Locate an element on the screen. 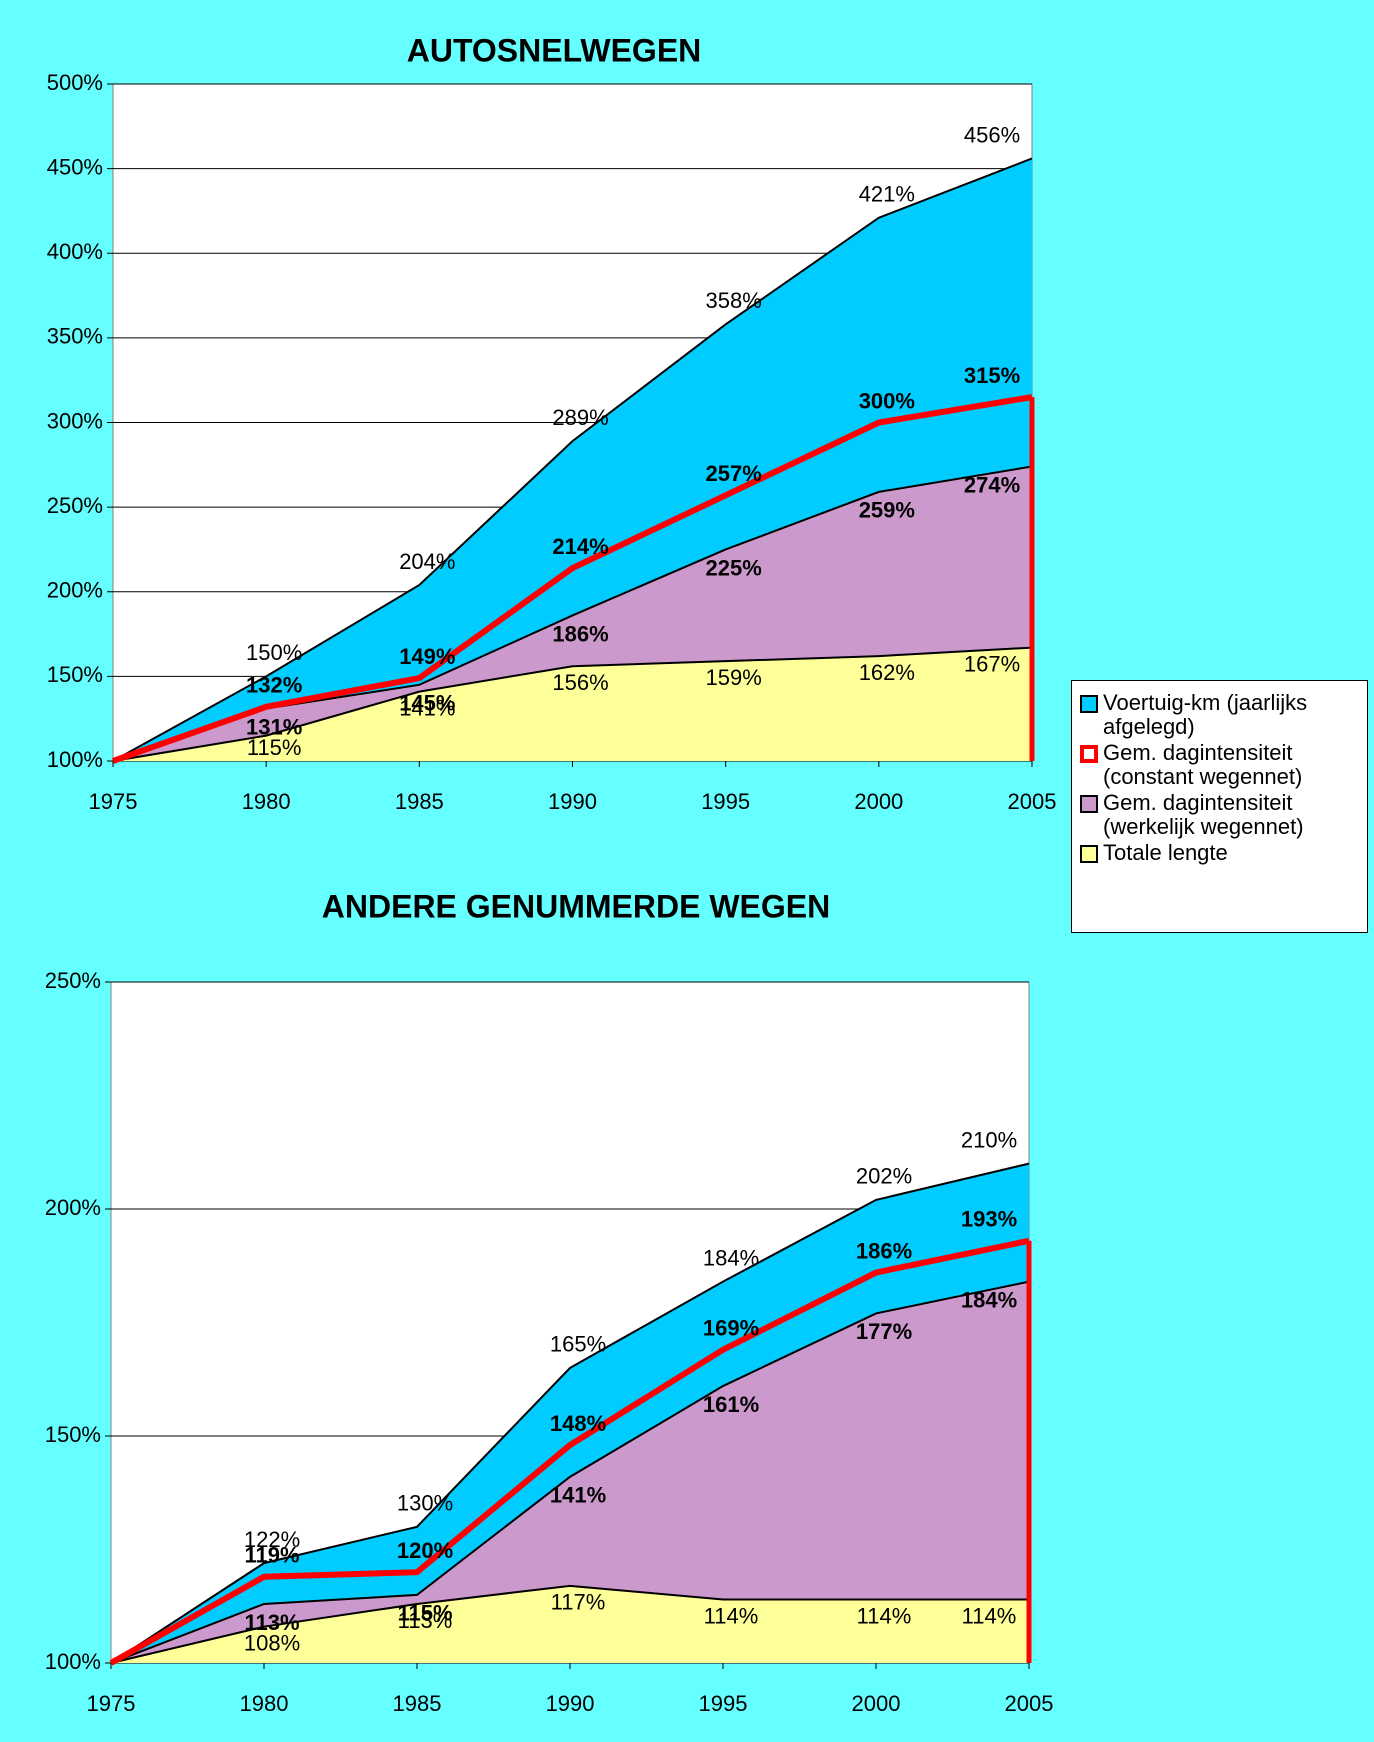 This screenshot has height=1742, width=1374. data-label: 214% is located at coordinates (580, 546).